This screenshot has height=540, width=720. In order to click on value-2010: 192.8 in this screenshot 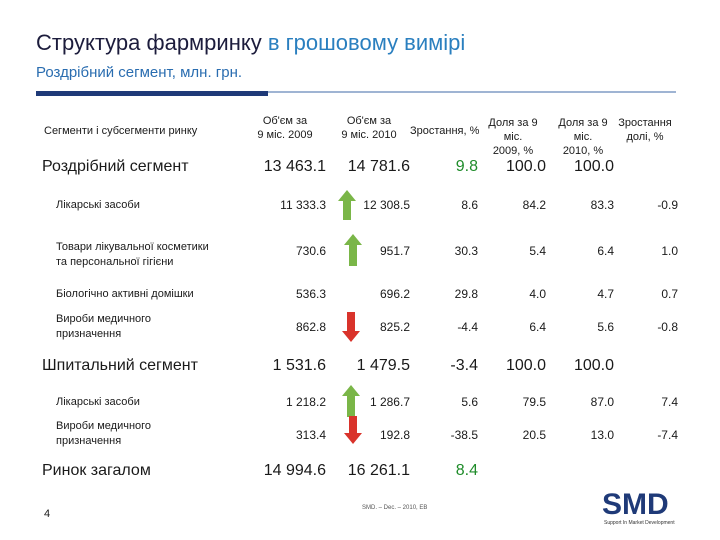, I will do `click(394, 435)`.